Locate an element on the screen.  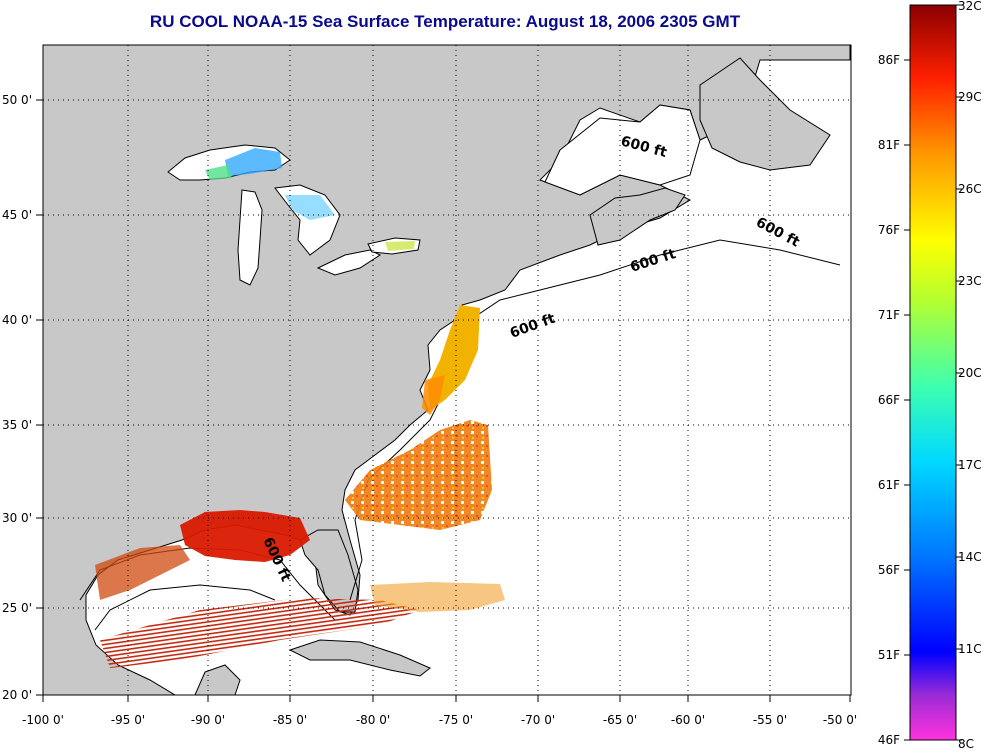
cb-c-label: 17C is located at coordinates (970, 465).